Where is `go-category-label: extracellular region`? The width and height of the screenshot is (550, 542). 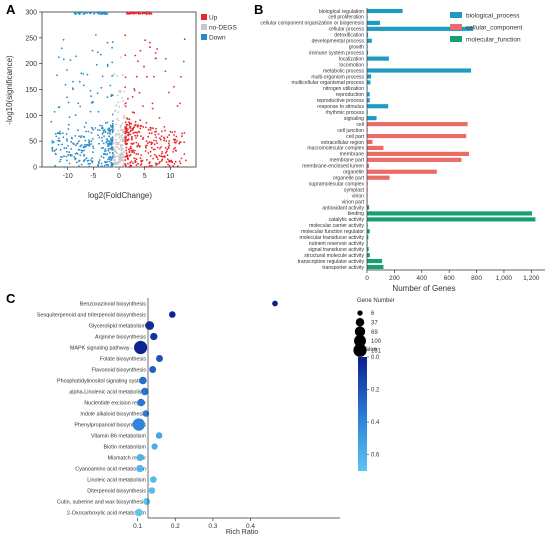 go-category-label: extracellular region is located at coordinates (342, 143).